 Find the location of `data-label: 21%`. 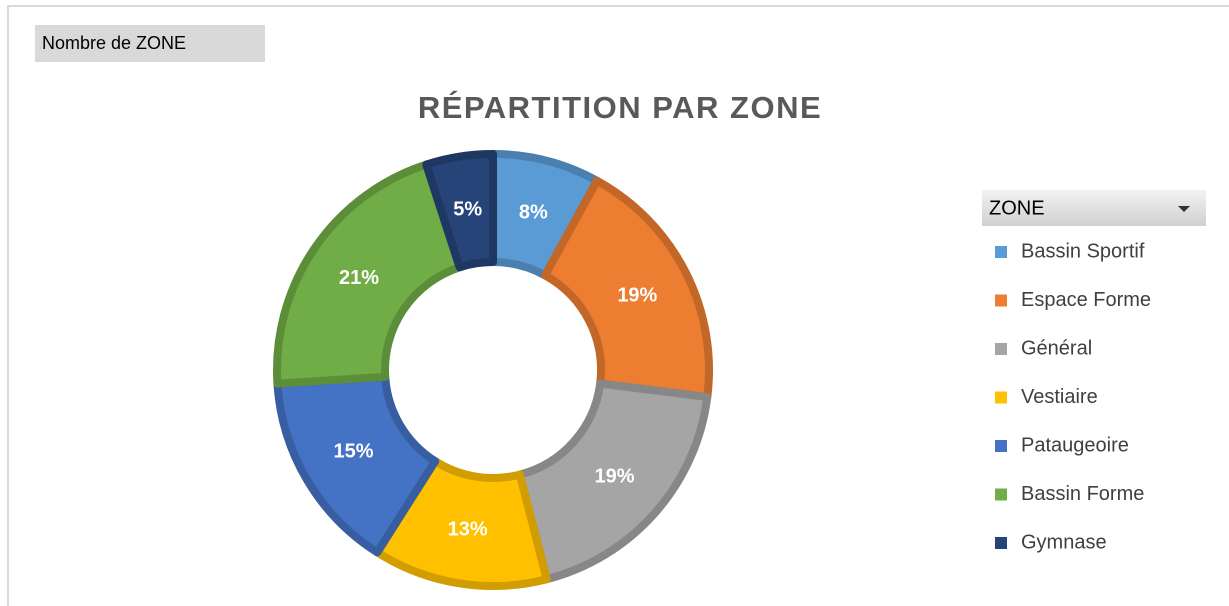

data-label: 21% is located at coordinates (359, 278).